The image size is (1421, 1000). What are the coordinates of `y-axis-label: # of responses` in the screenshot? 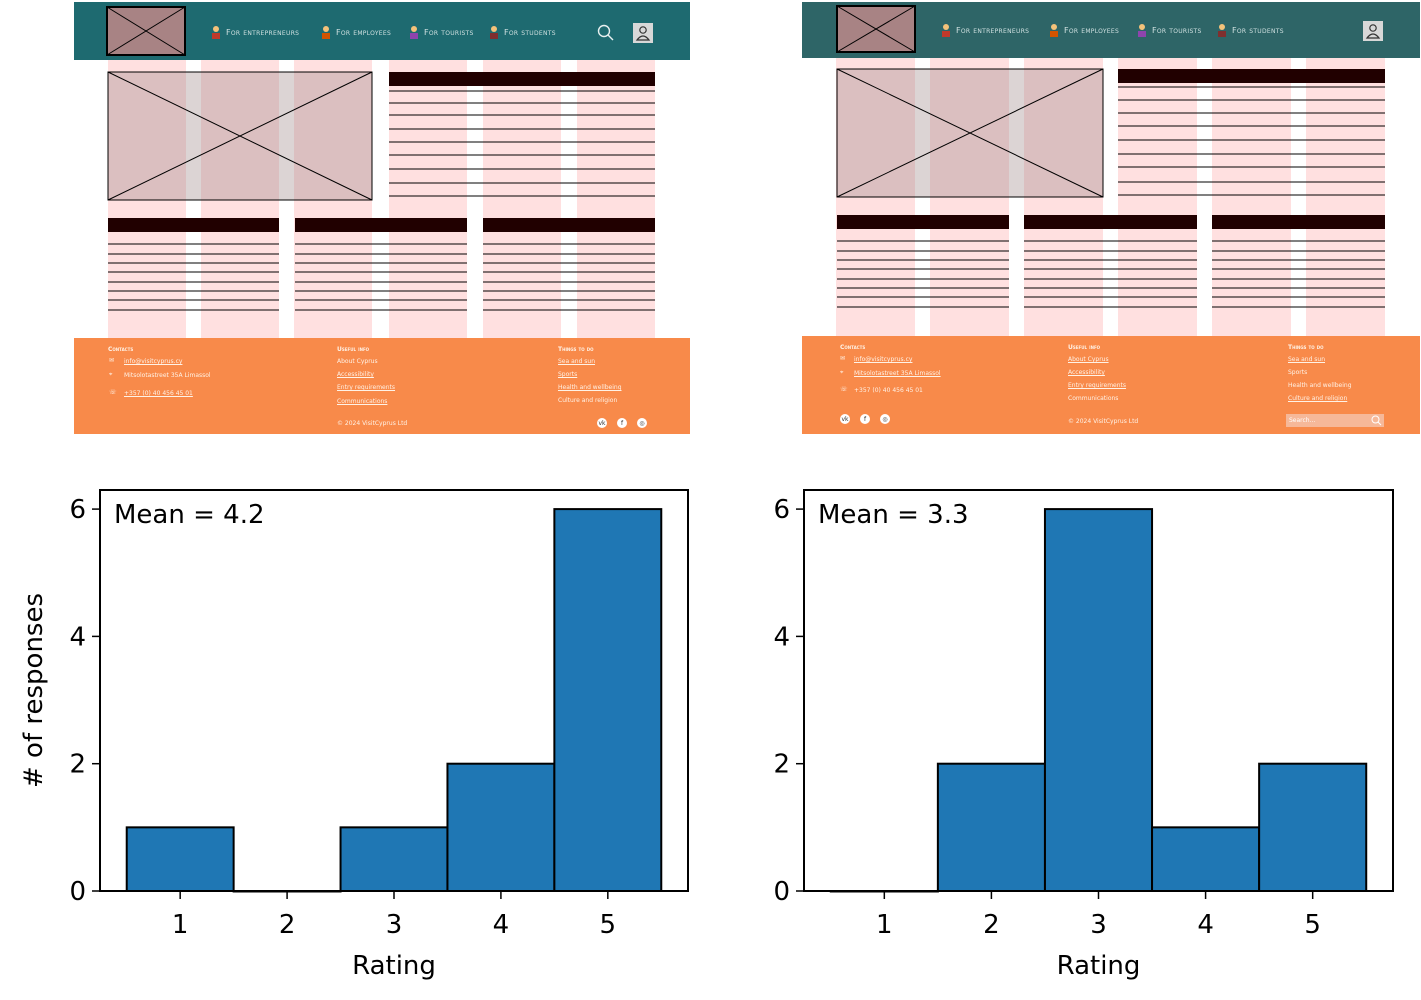 It's located at (34, 690).